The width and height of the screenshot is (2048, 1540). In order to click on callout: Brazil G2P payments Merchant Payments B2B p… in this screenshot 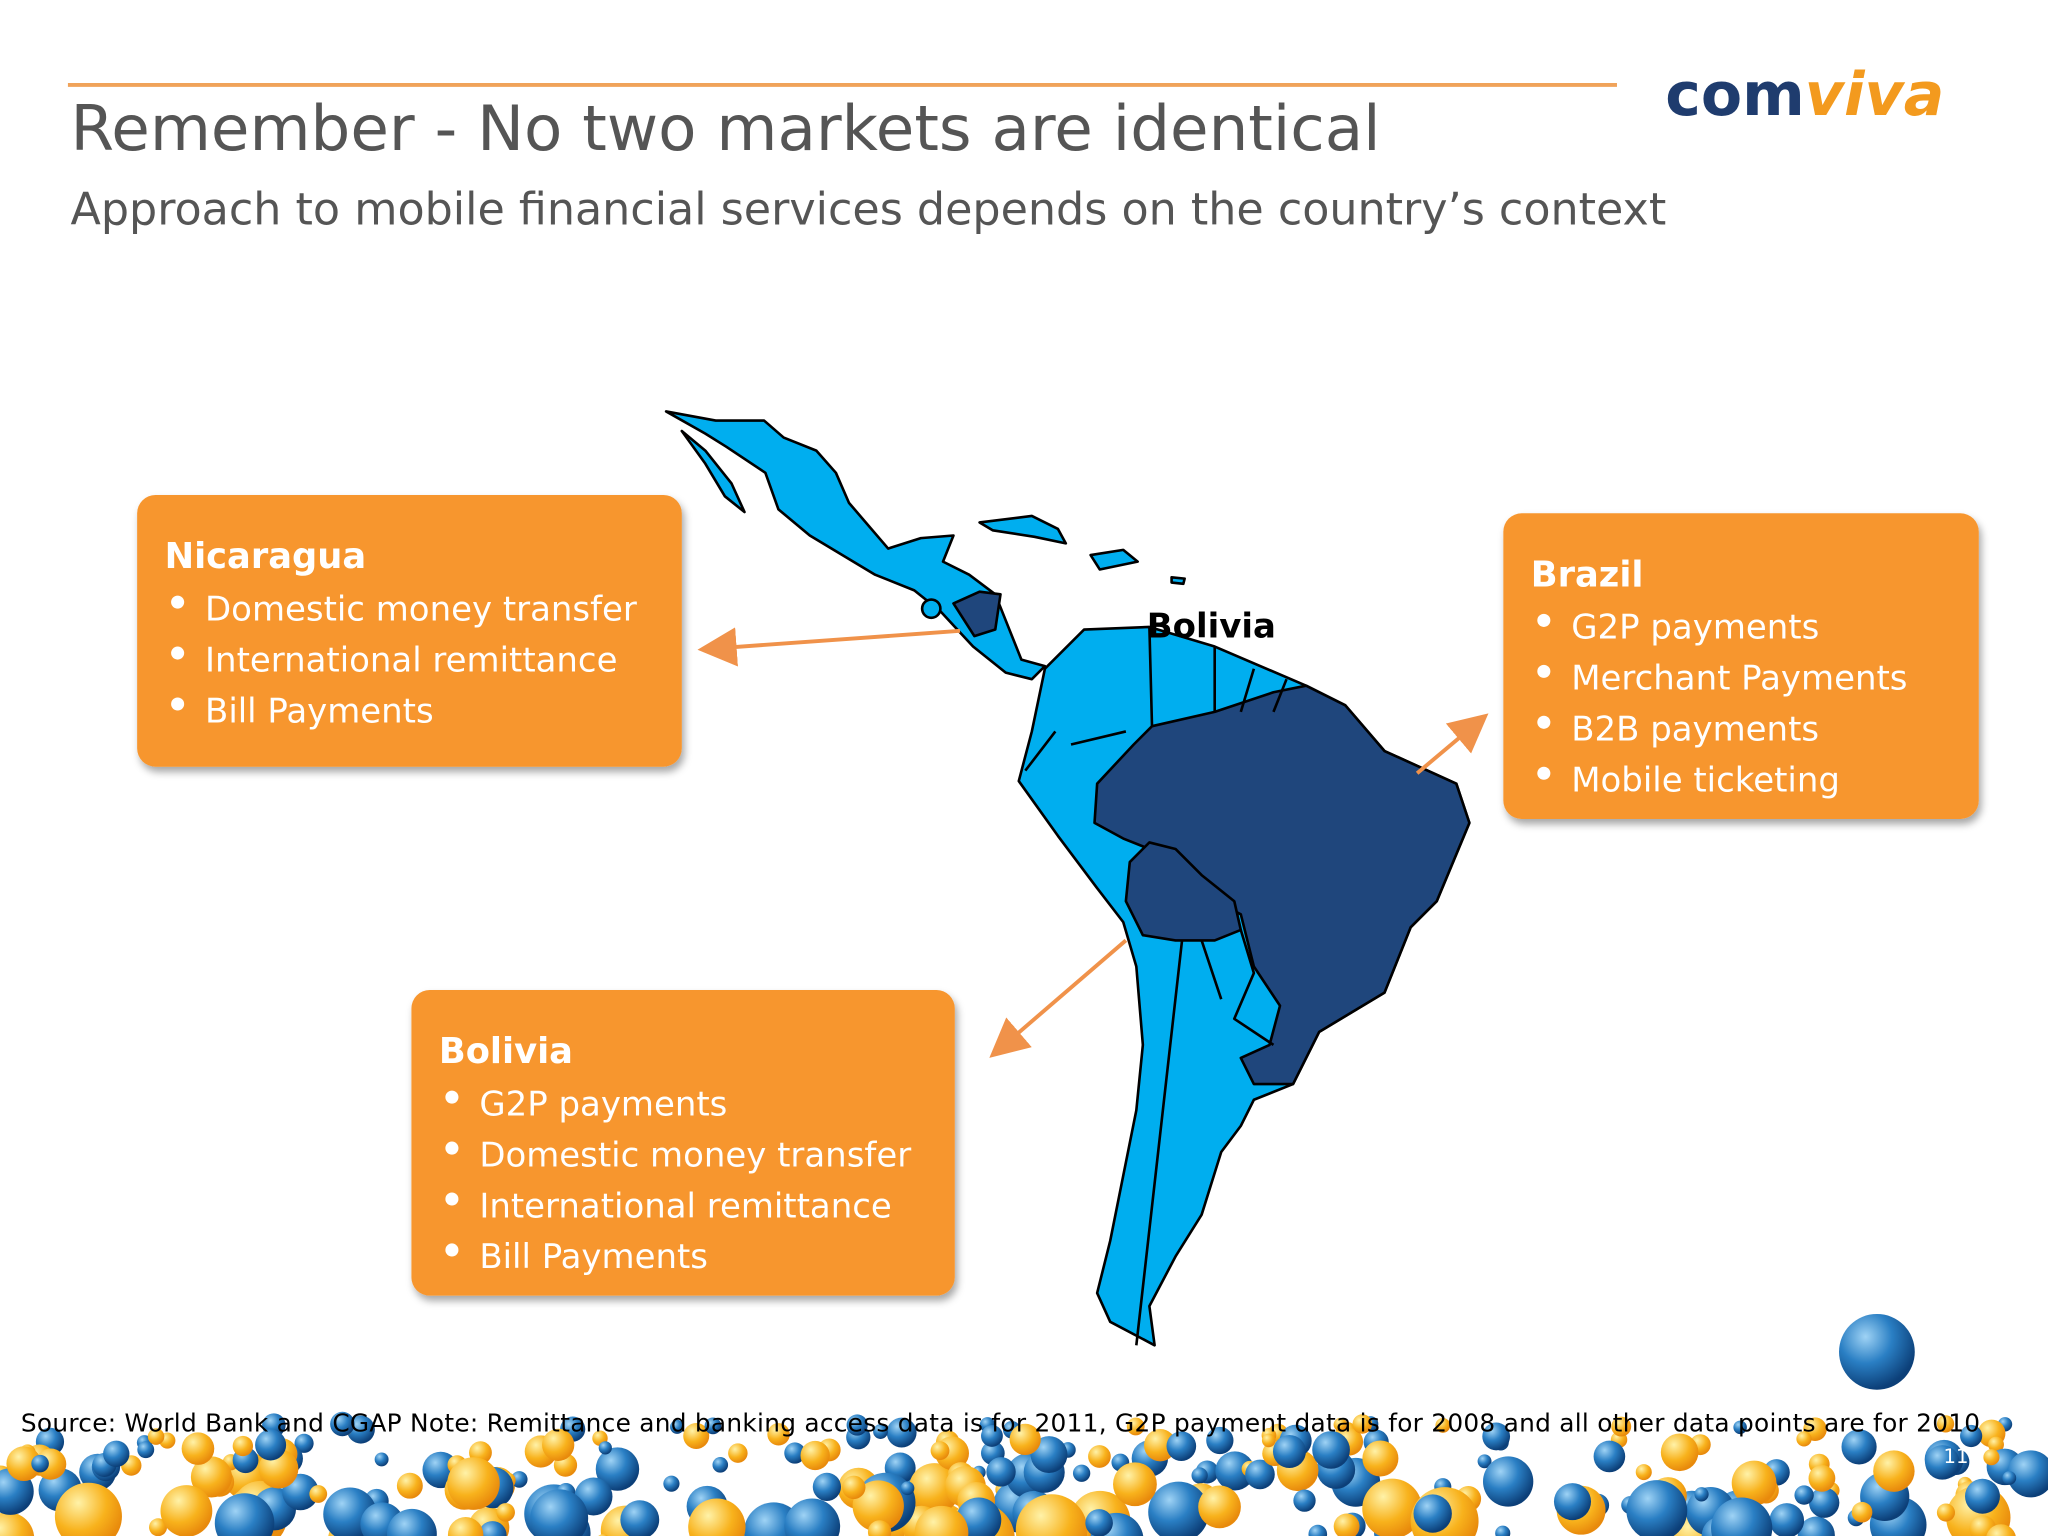, I will do `click(1741, 666)`.